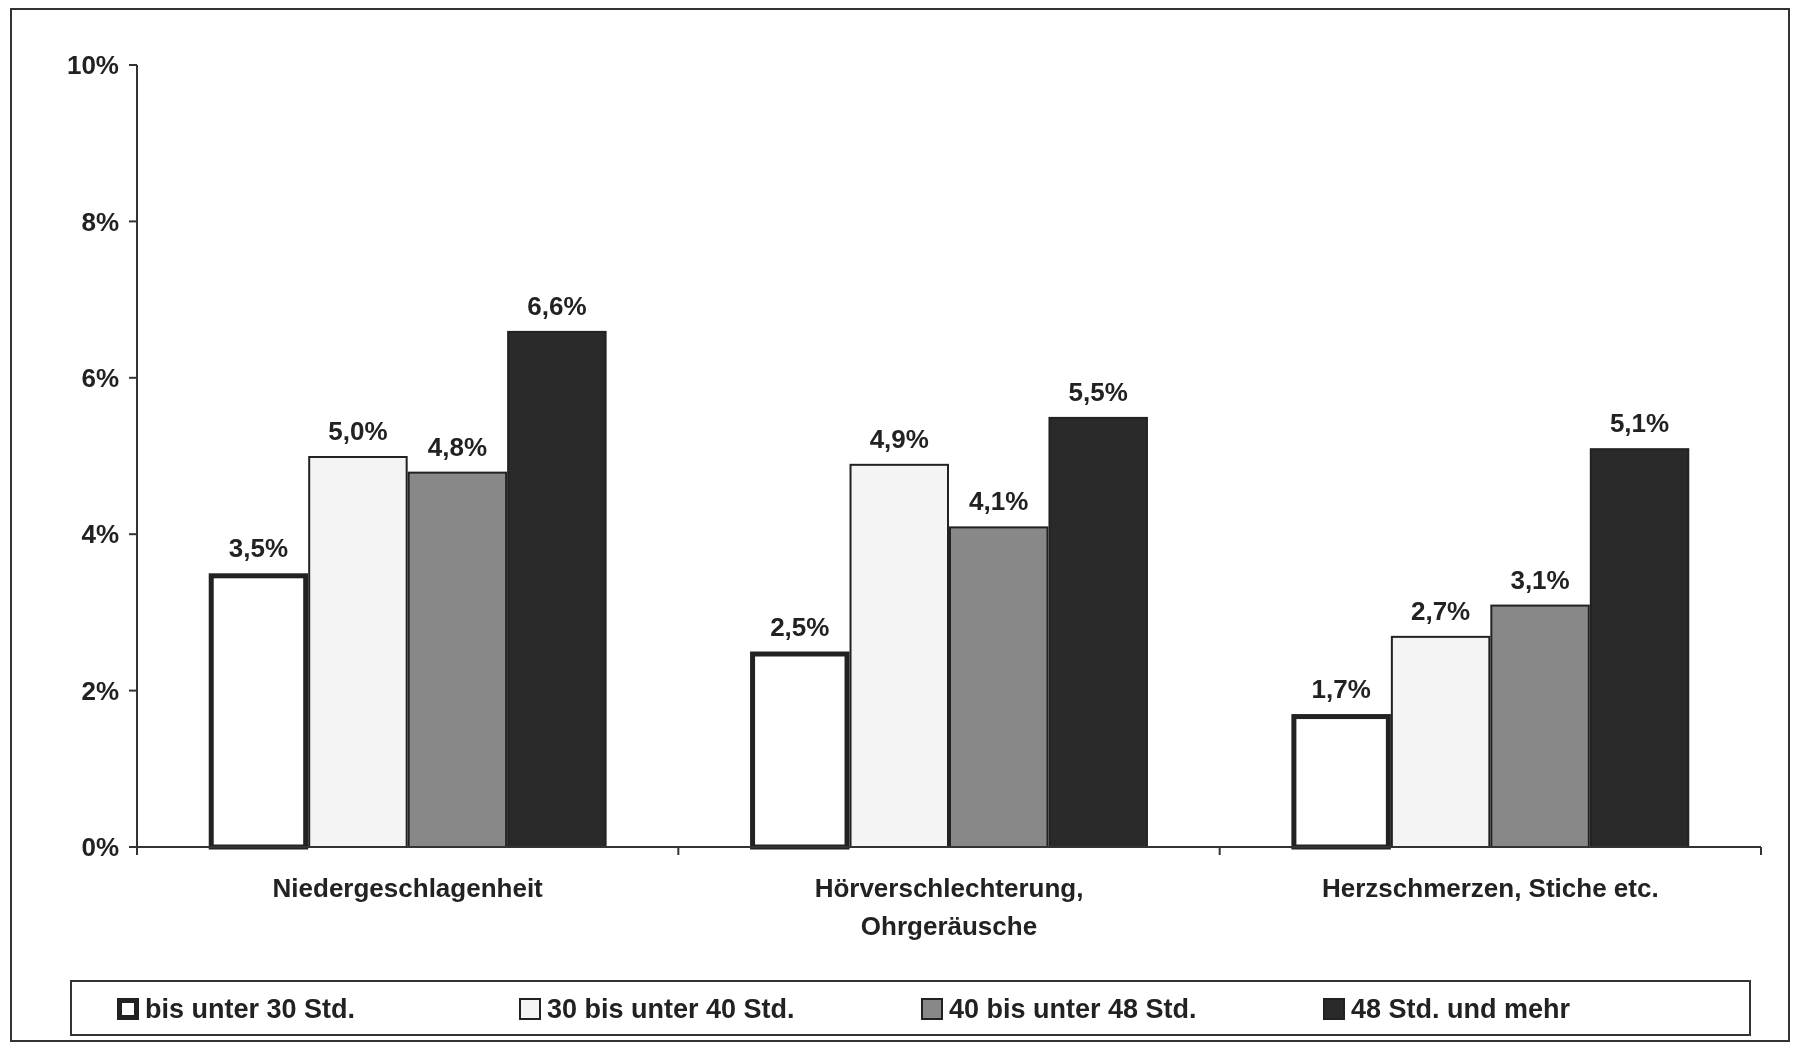 The image size is (1793, 1045). I want to click on y-tick-label: 2%, so click(100, 690).